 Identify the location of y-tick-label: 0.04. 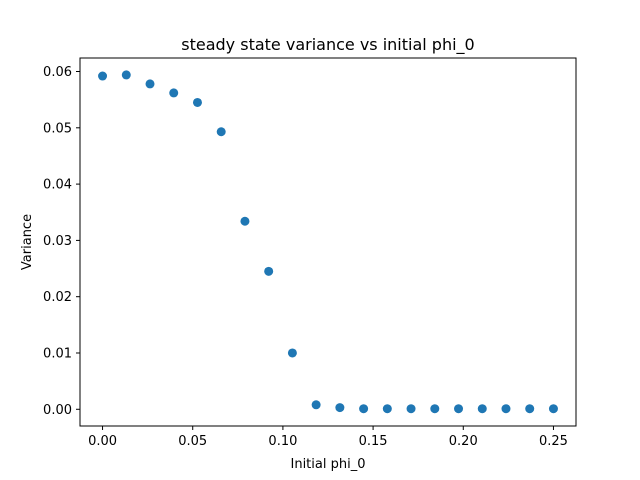
(57, 185).